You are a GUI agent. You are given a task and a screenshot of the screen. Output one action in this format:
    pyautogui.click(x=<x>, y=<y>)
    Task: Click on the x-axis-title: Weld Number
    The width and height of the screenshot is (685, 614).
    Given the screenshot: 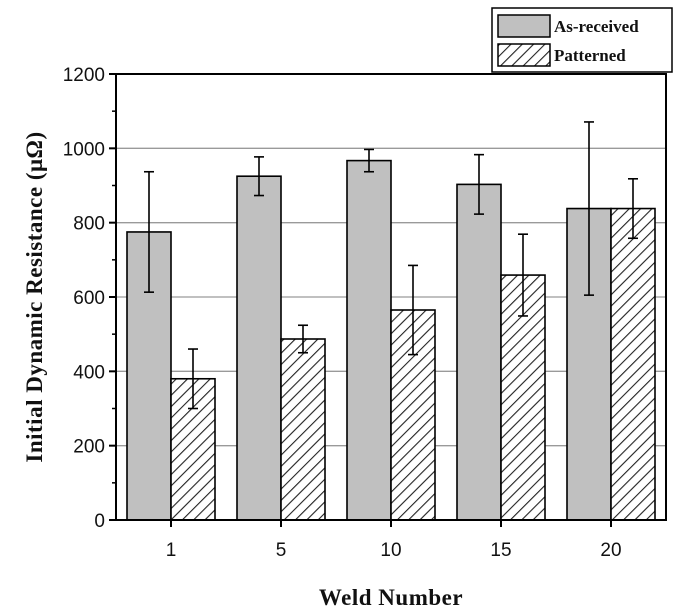 What is the action you would take?
    pyautogui.click(x=391, y=597)
    